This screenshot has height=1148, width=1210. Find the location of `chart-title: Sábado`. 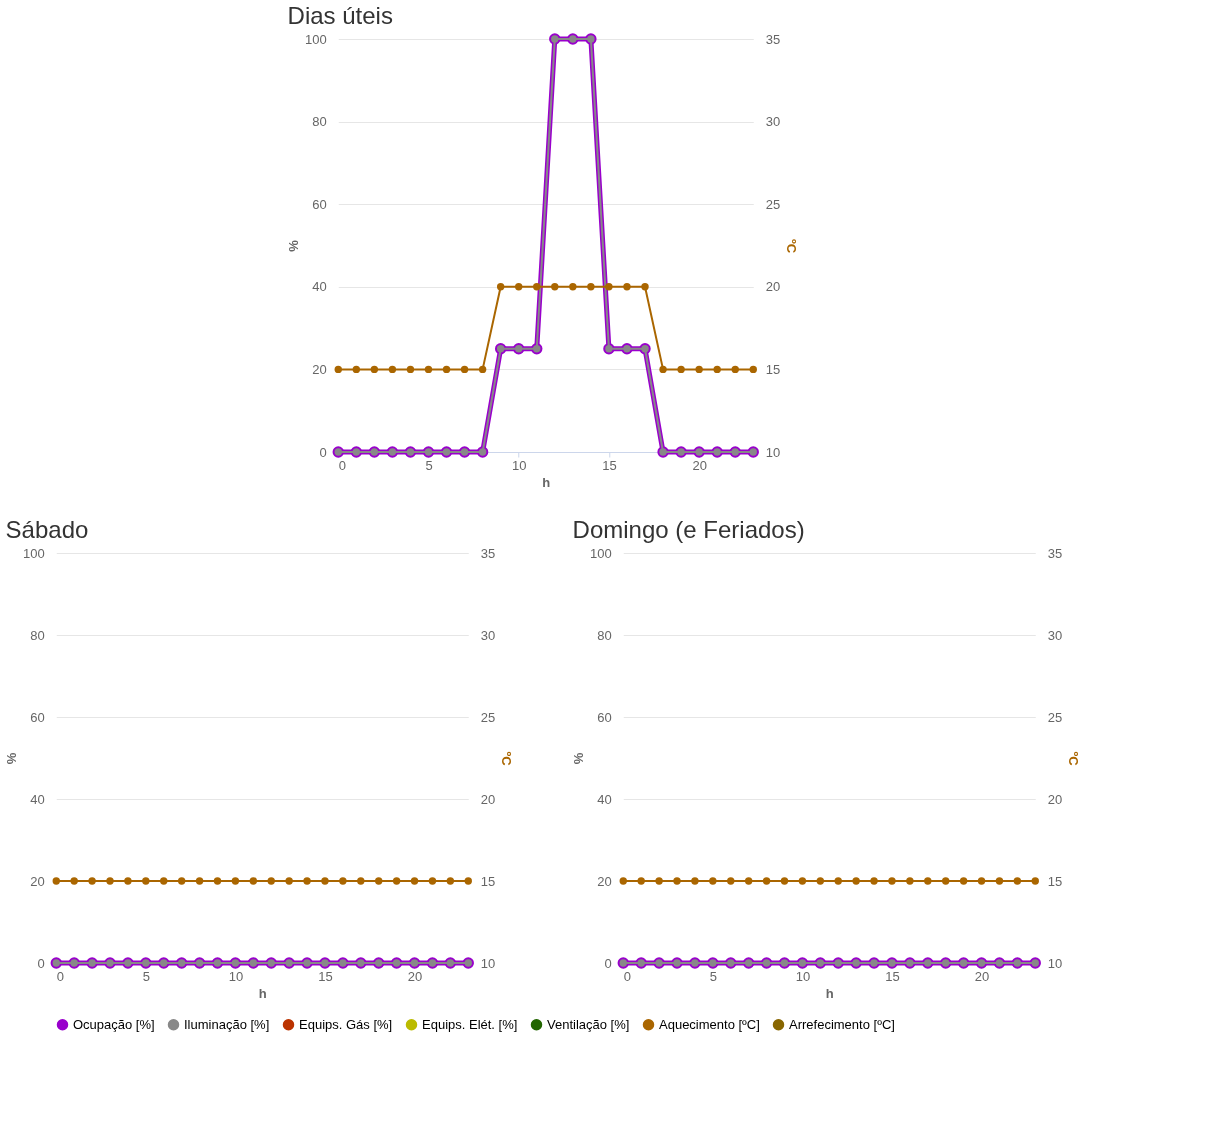

chart-title: Sábado is located at coordinates (47, 529).